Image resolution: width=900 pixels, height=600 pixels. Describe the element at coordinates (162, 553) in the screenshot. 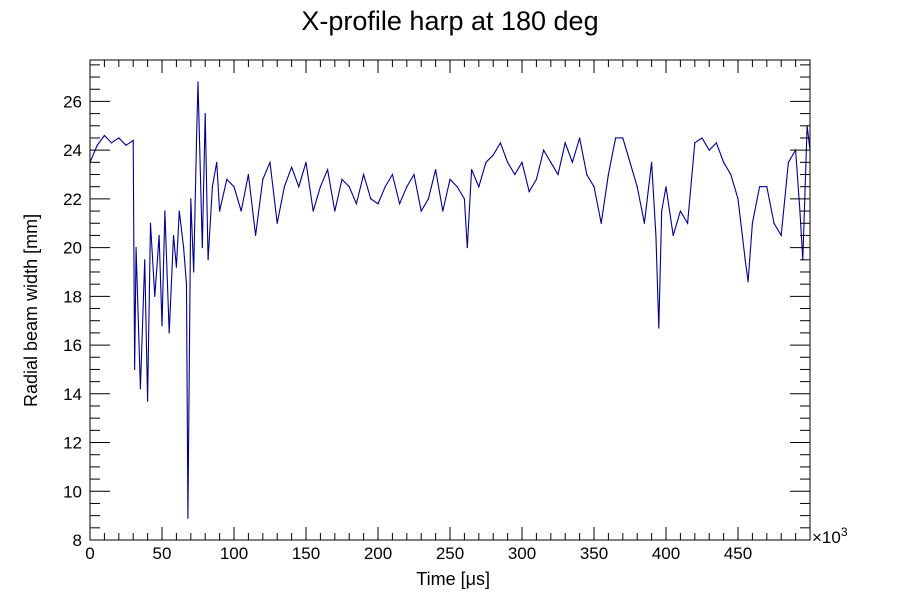

I see `x-tick-label: 50` at that location.